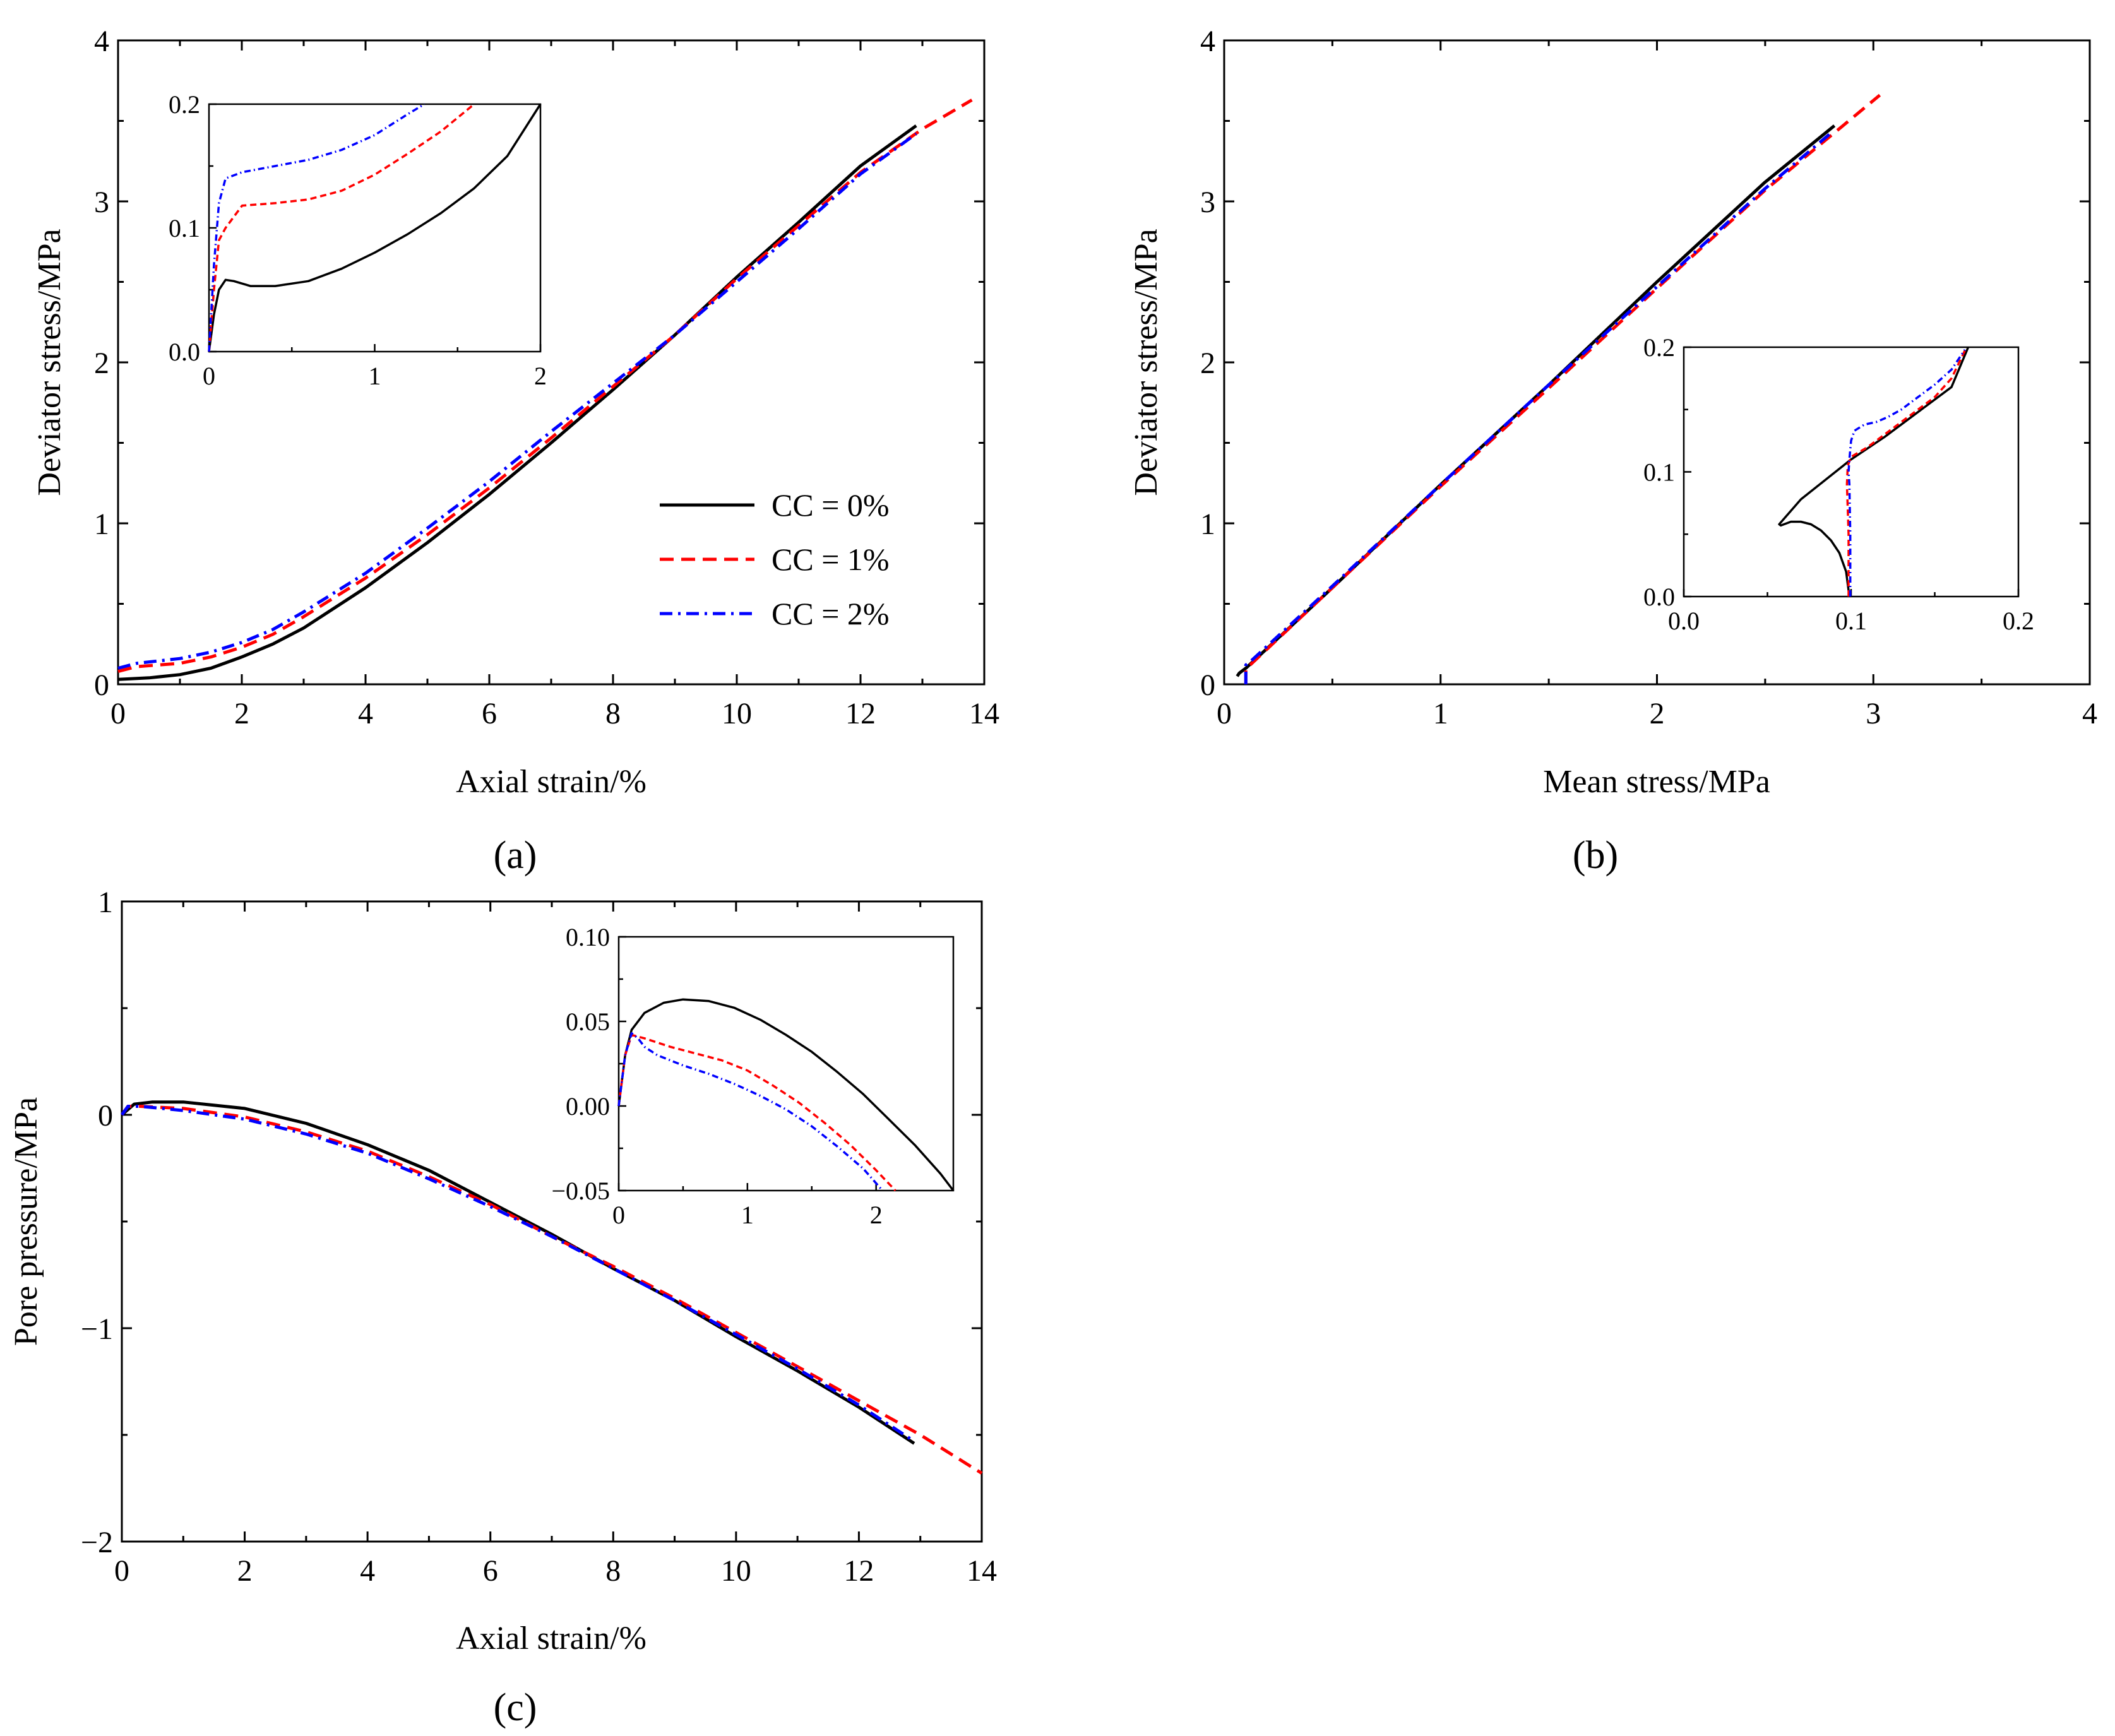 The image size is (2115, 1736). I want to click on panel-c-inset-series-cc0-line, so click(786, 1095).